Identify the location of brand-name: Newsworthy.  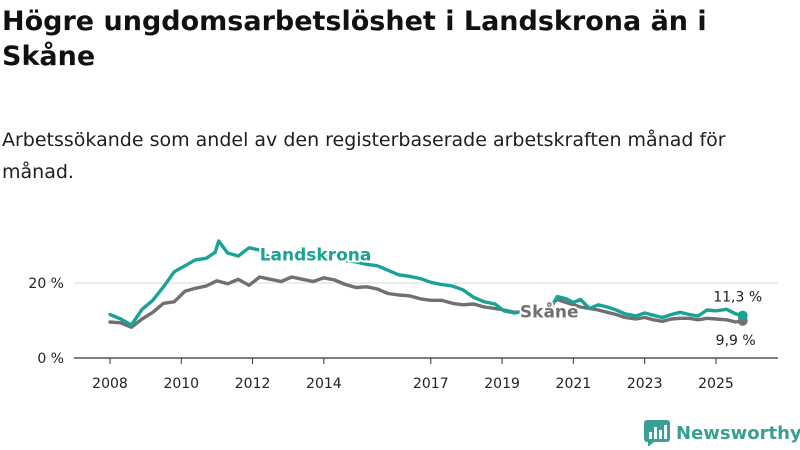
(738, 433).